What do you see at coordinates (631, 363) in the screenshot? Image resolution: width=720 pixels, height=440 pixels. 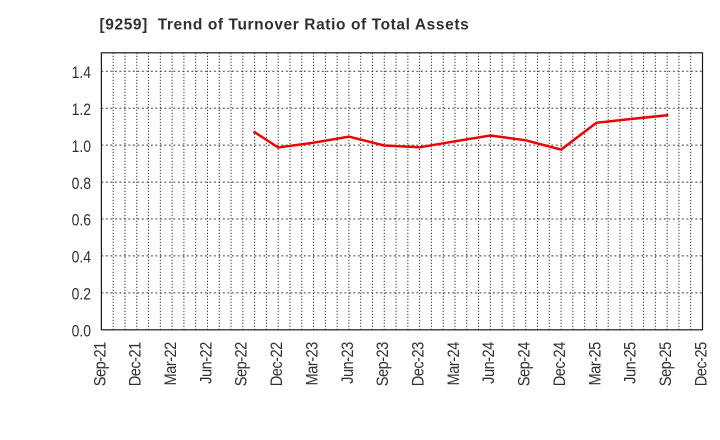 I see `svg-text: Jun-25` at bounding box center [631, 363].